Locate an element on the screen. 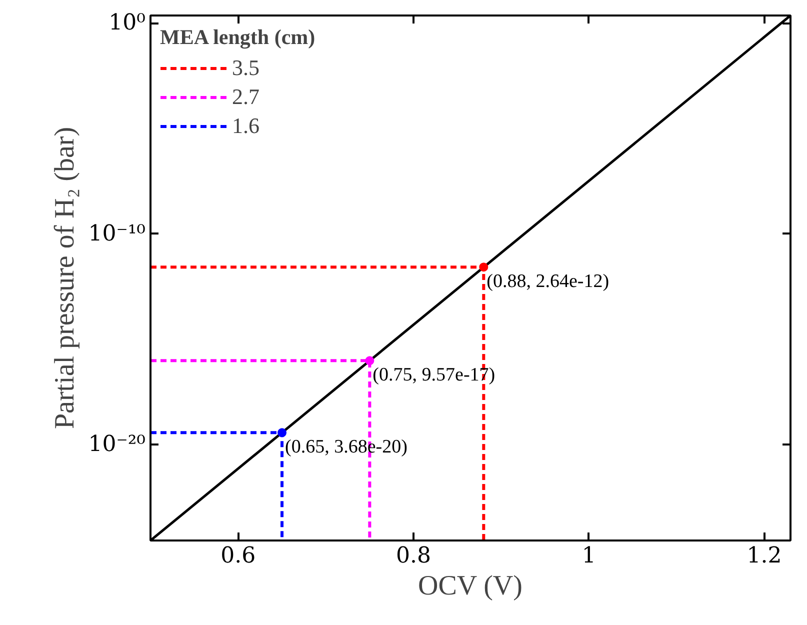  legend-title: MEA length (cm) is located at coordinates (238, 37).